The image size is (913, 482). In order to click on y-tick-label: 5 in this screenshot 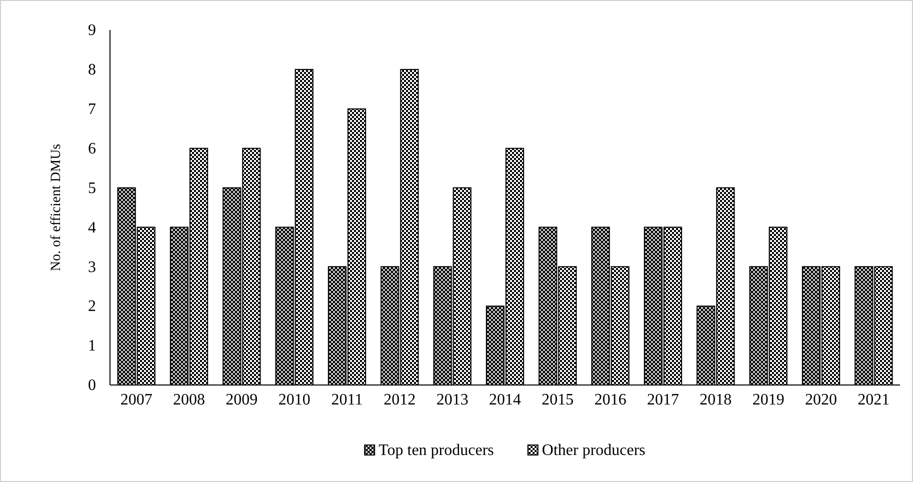, I will do `click(92, 188)`.